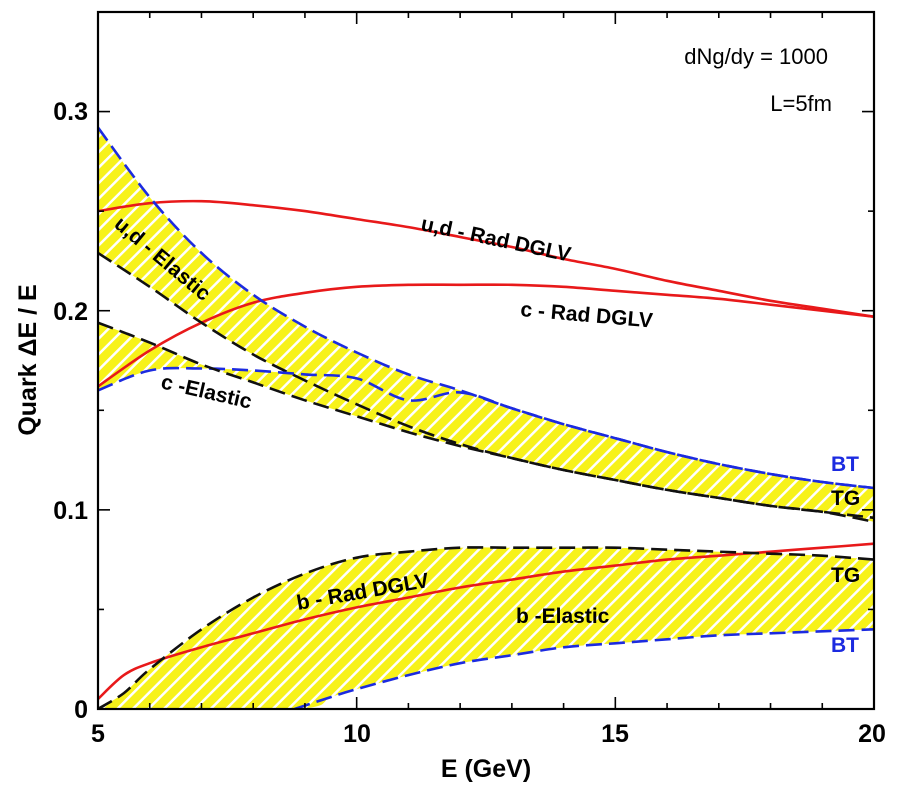 This screenshot has height=788, width=909. I want to click on y-tick-label: 0, so click(81, 710).